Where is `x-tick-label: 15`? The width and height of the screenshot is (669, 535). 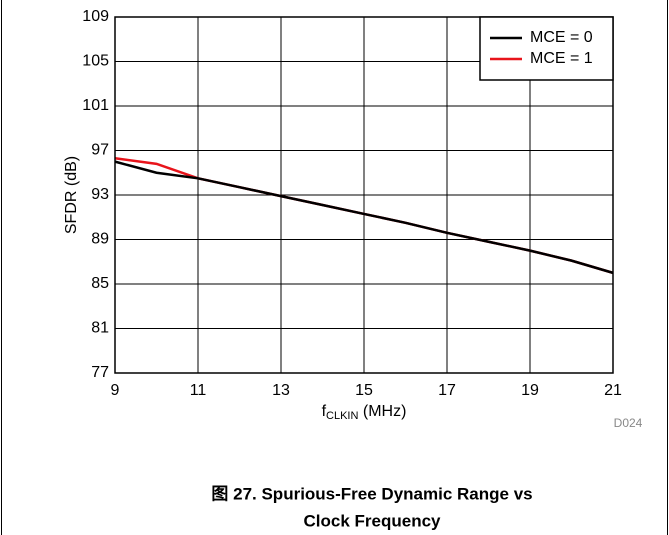
x-tick-label: 15 is located at coordinates (364, 390).